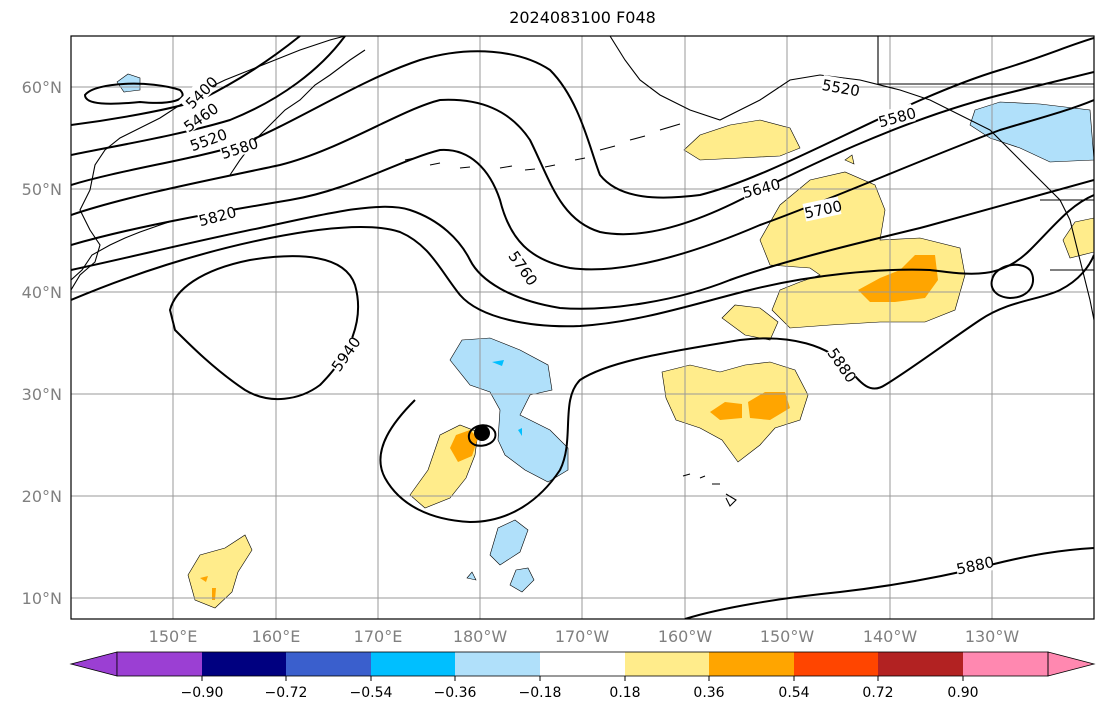 This screenshot has width=1105, height=712. What do you see at coordinates (42, 189) in the screenshot?
I see `lat-label: 50°N` at bounding box center [42, 189].